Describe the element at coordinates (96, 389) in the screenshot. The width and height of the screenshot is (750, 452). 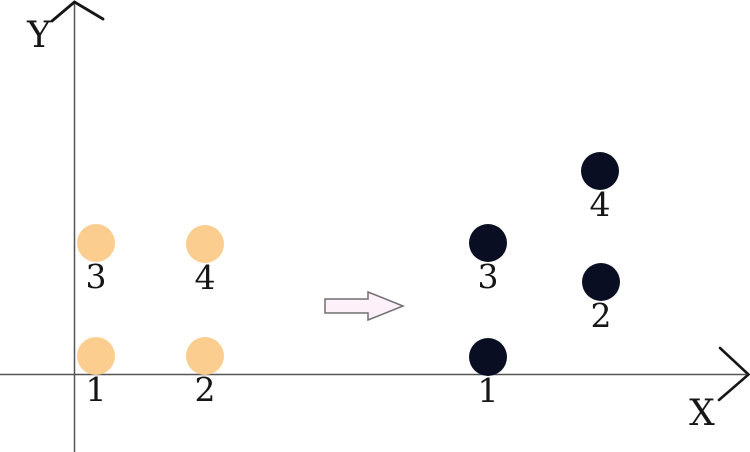
I see `point-label-before-1: 1` at that location.